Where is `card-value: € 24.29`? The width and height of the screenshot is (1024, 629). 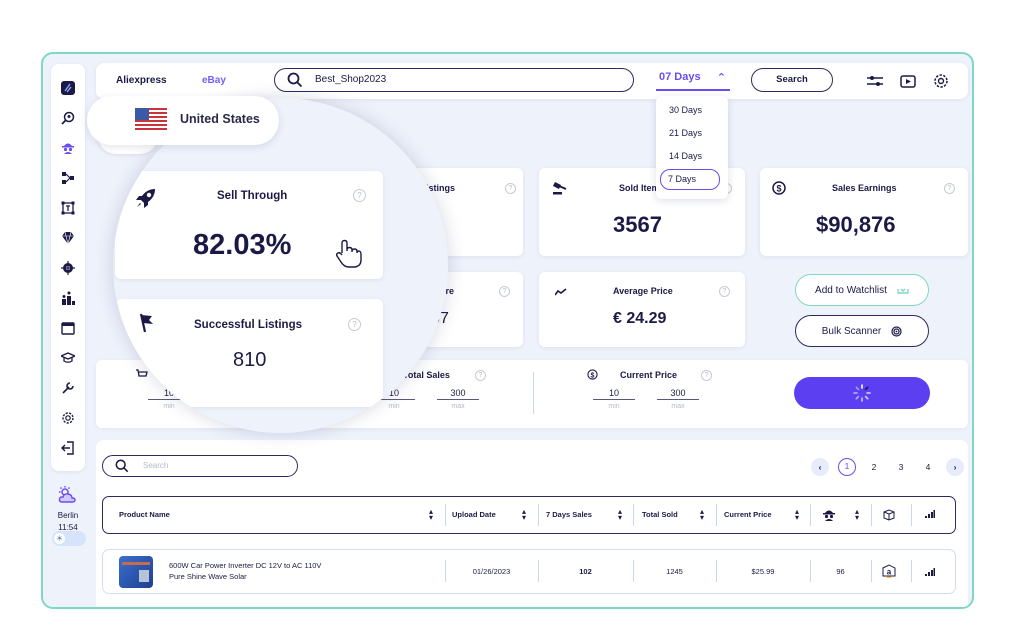
card-value: € 24.29 is located at coordinates (640, 318).